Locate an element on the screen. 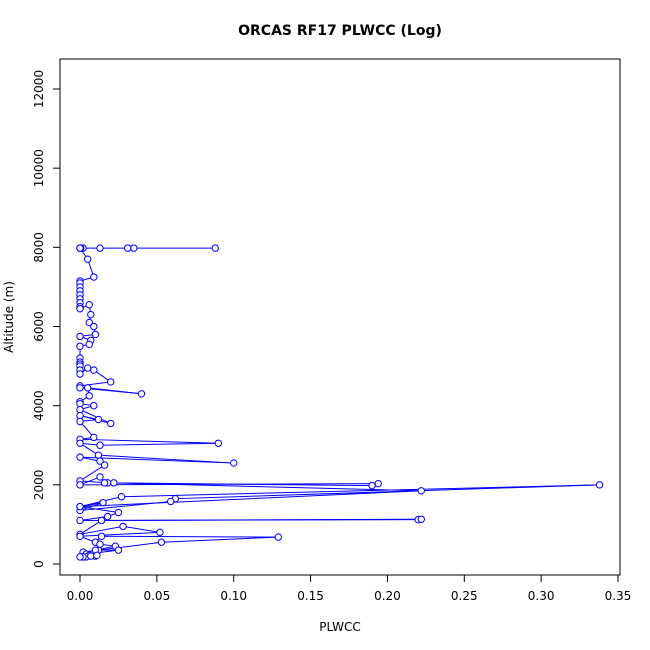  x-tick-label: 0.35 is located at coordinates (618, 596).